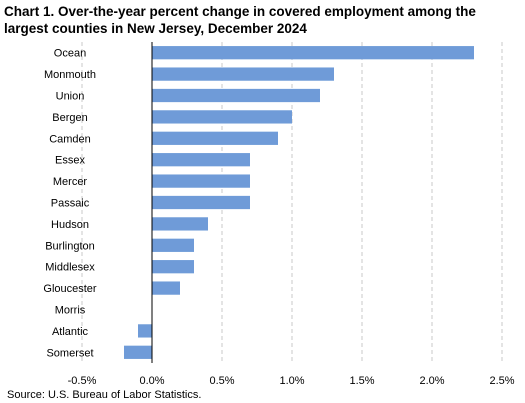  What do you see at coordinates (70, 332) in the screenshot?
I see `category-label: Atlantic` at bounding box center [70, 332].